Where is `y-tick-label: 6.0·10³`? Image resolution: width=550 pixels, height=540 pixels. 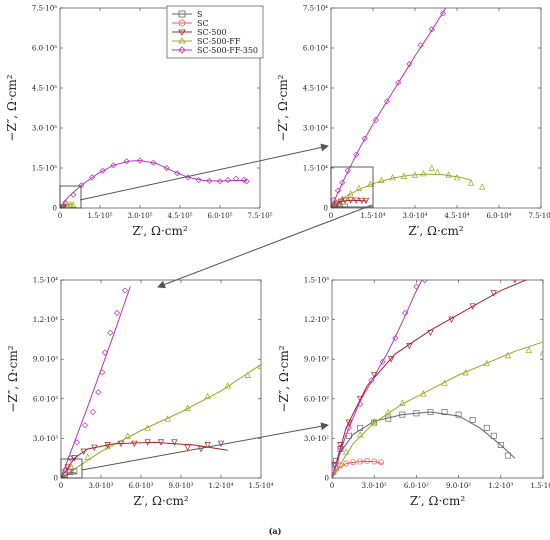
y-tick-label: 6.0·10³ is located at coordinates (45, 399).